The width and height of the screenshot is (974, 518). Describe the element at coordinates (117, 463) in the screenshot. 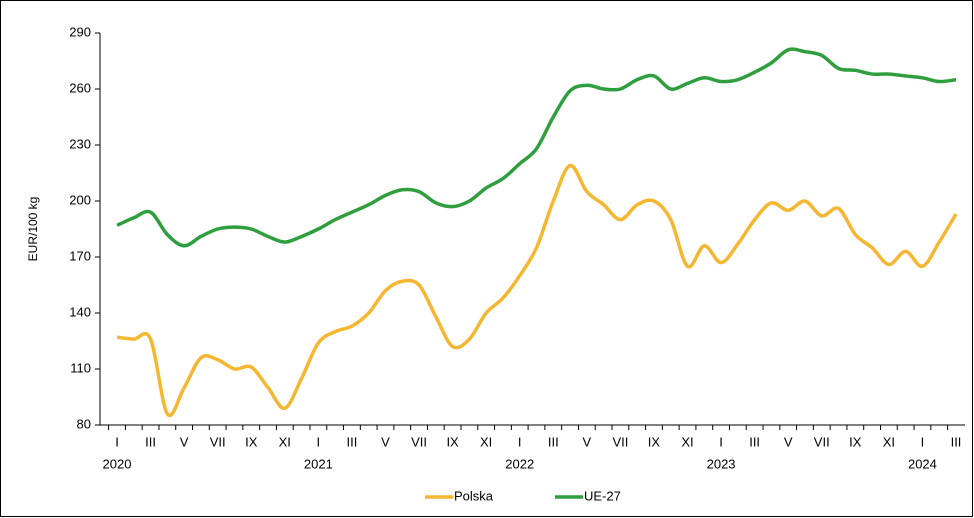

I see `year-label: 2020` at that location.